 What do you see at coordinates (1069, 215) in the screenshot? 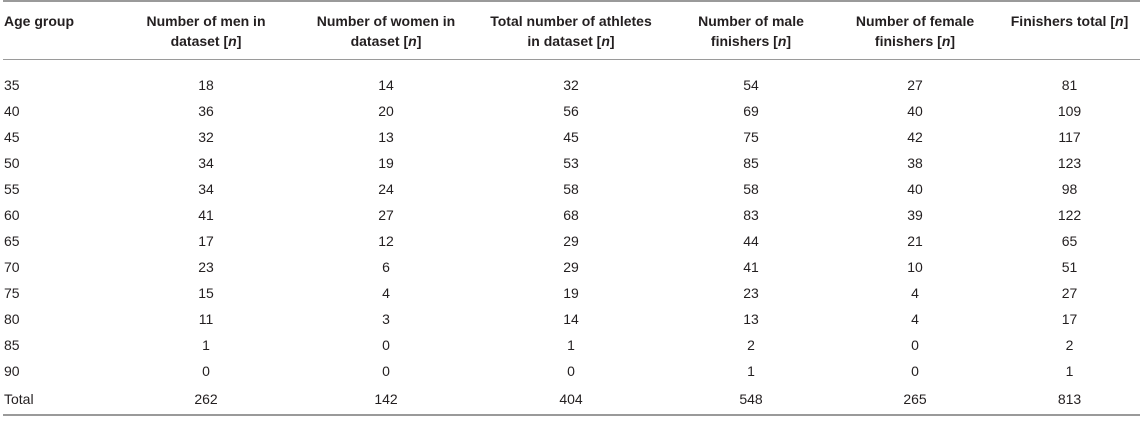
I see `cell-finishers-total: 122` at bounding box center [1069, 215].